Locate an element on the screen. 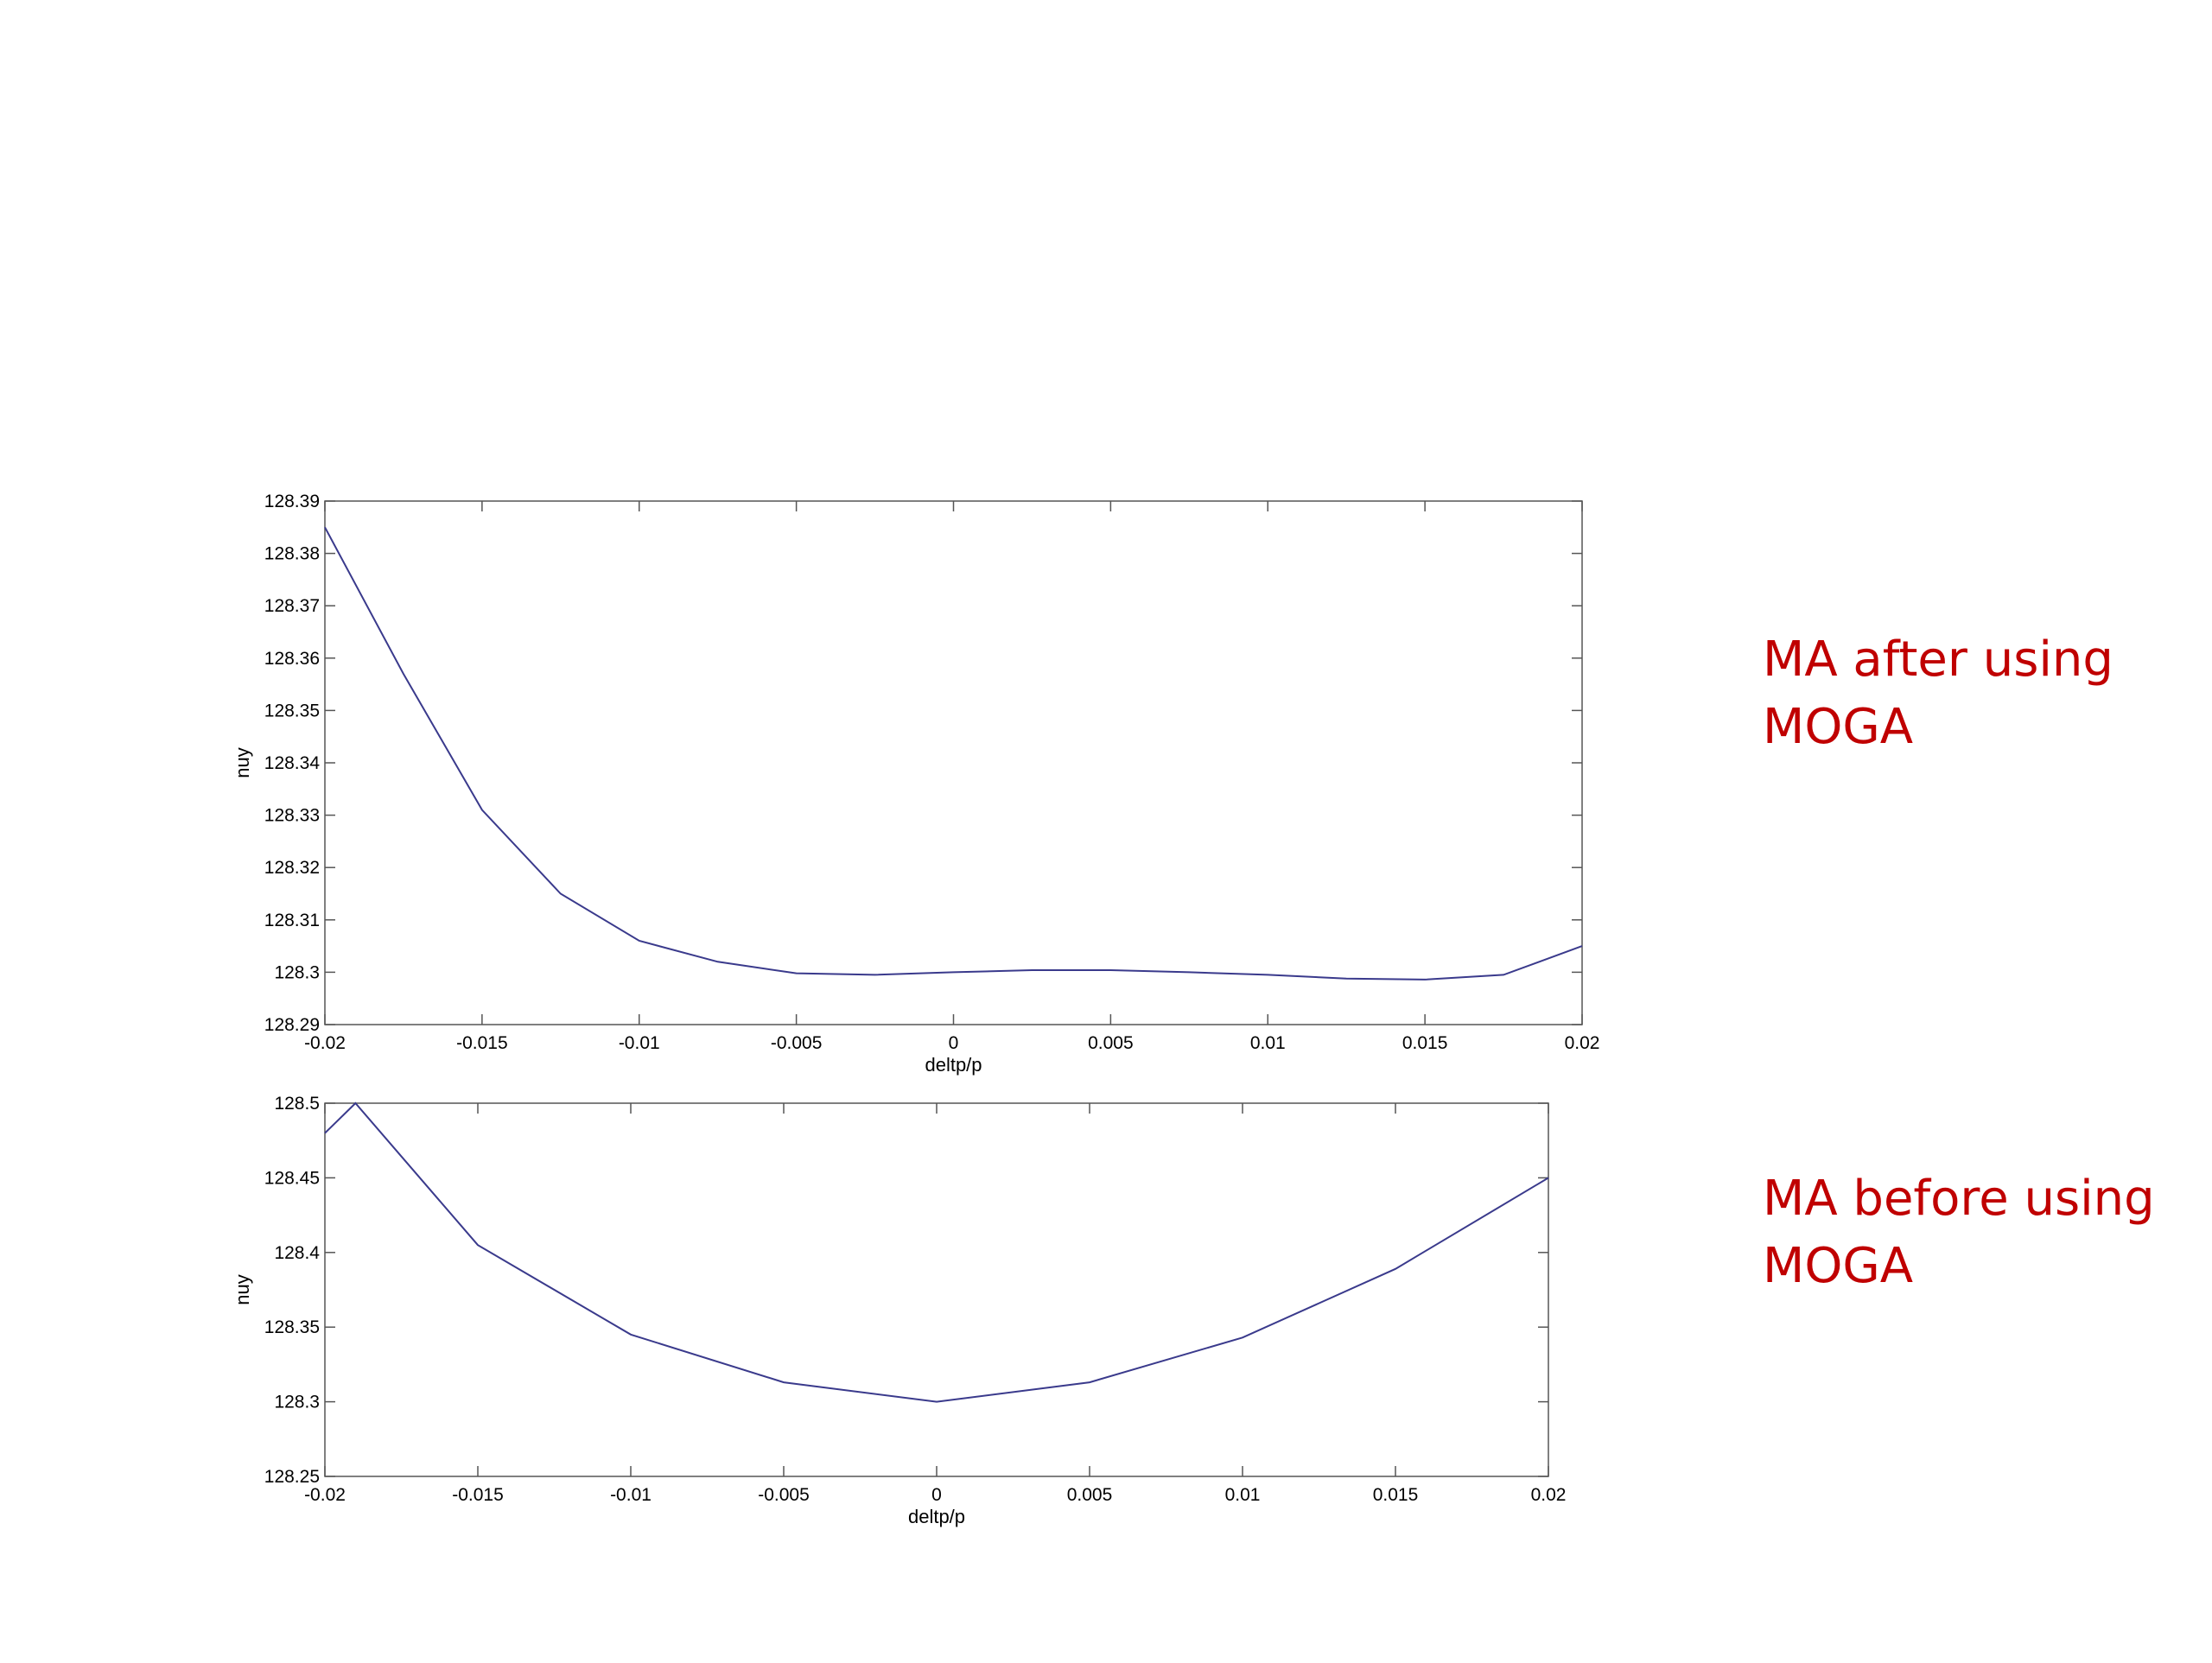 This screenshot has width=2212, height=1663. y-tick-label: 128.39 is located at coordinates (292, 502).